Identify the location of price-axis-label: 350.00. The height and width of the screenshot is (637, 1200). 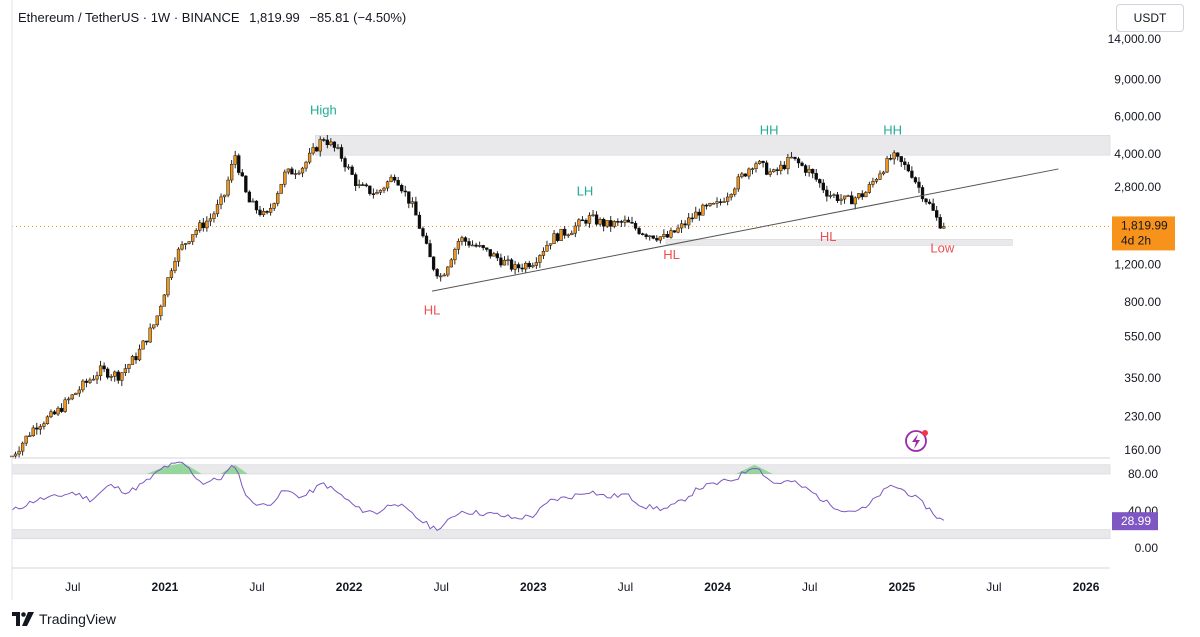
(1142, 378).